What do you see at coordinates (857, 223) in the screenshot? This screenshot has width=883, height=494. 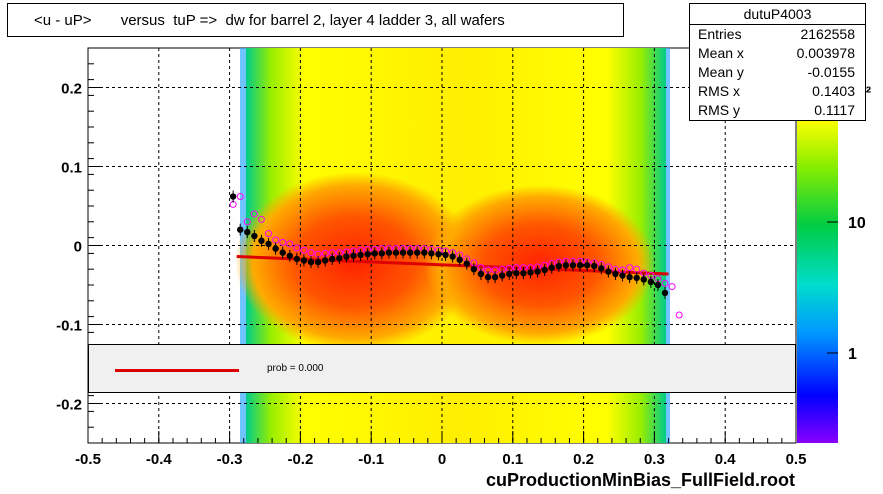 I see `colorbar-tick-label: 10` at bounding box center [857, 223].